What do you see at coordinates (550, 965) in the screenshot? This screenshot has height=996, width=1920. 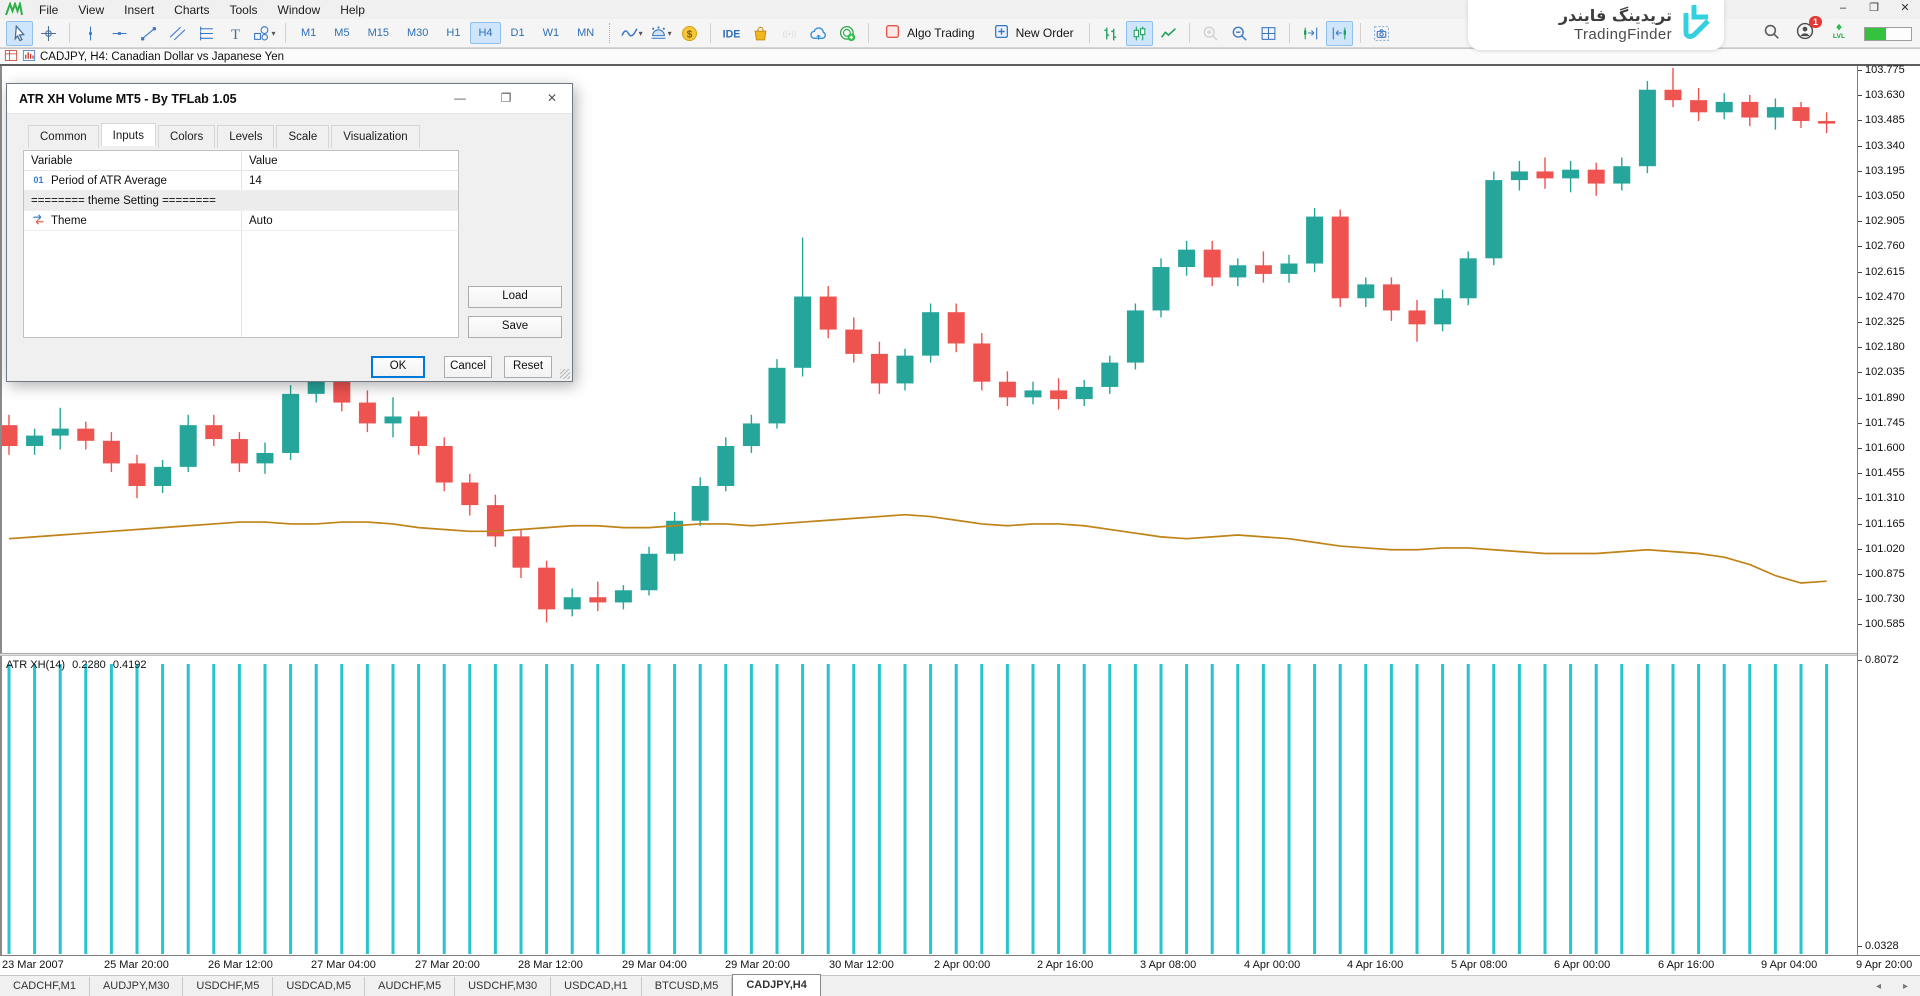 I see `time-label: 28 Mar 12:00` at bounding box center [550, 965].